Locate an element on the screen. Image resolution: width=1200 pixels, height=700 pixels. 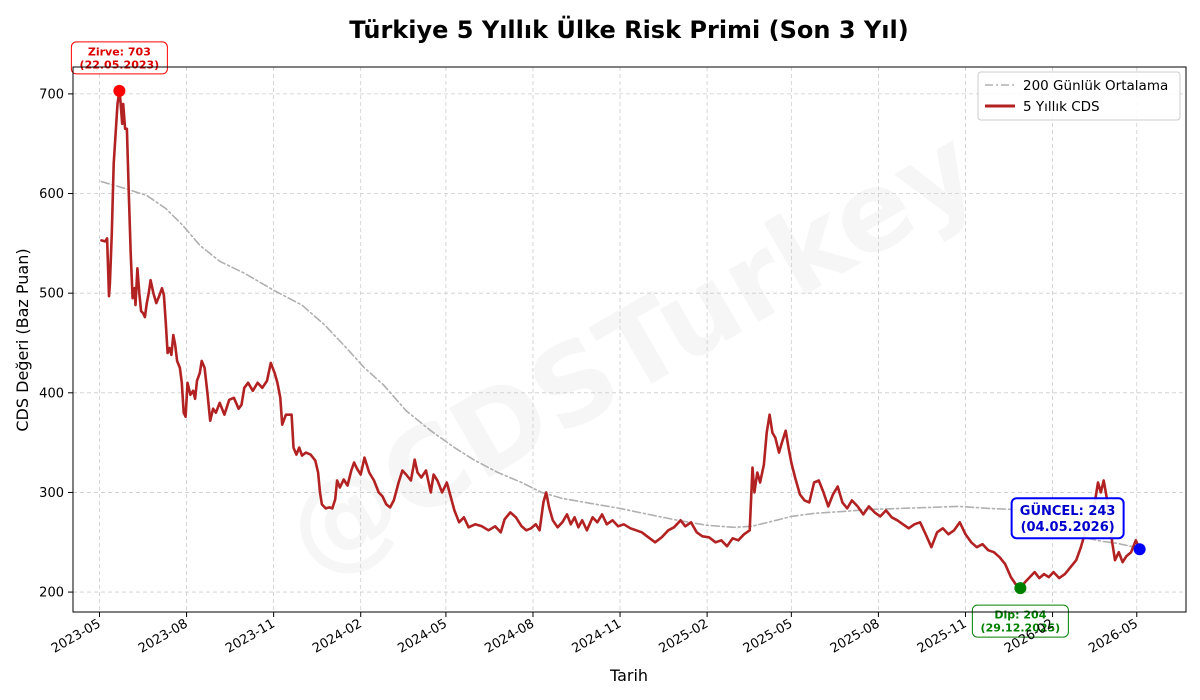
current-marker is located at coordinates (1139, 549).